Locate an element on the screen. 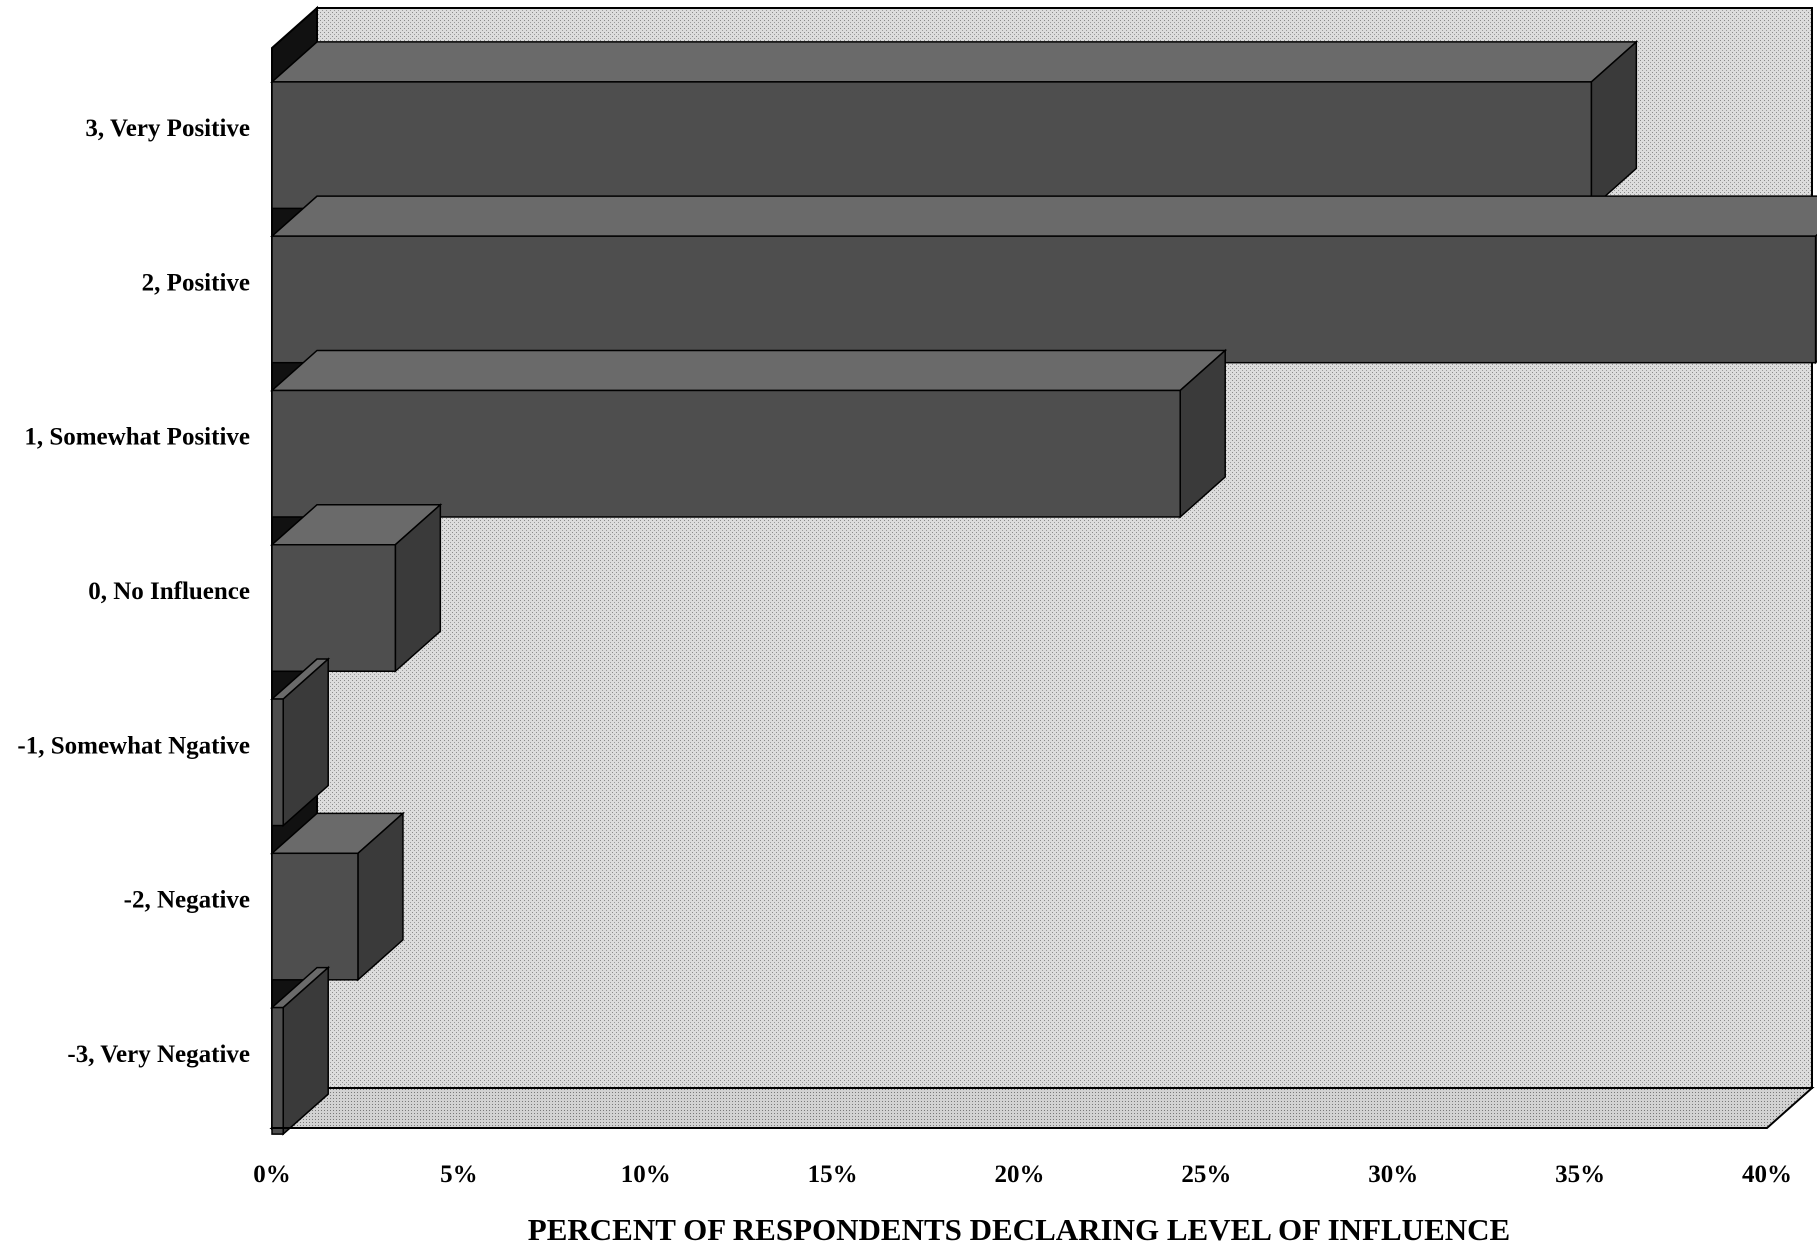 The image size is (1817, 1244). category-label: -3, Very Negative is located at coordinates (158, 1054).